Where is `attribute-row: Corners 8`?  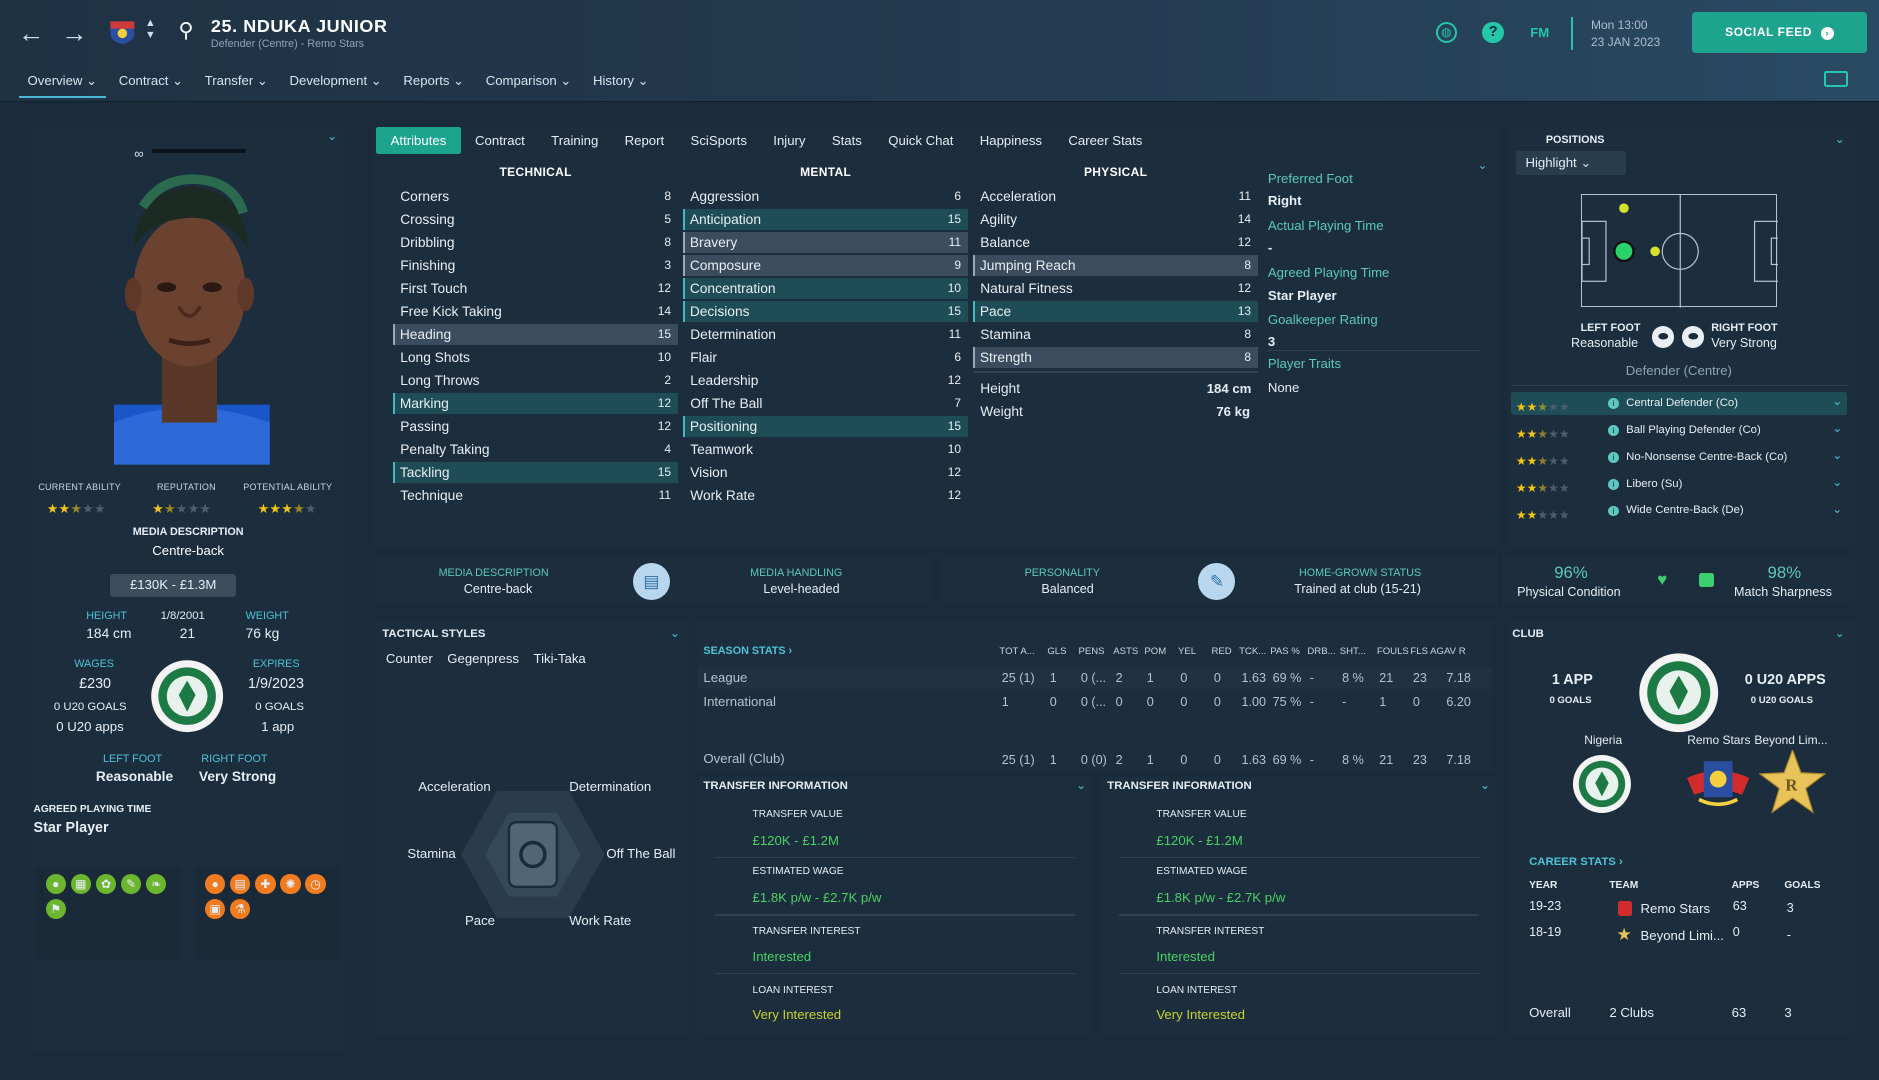 attribute-row: Corners 8 is located at coordinates (535, 197).